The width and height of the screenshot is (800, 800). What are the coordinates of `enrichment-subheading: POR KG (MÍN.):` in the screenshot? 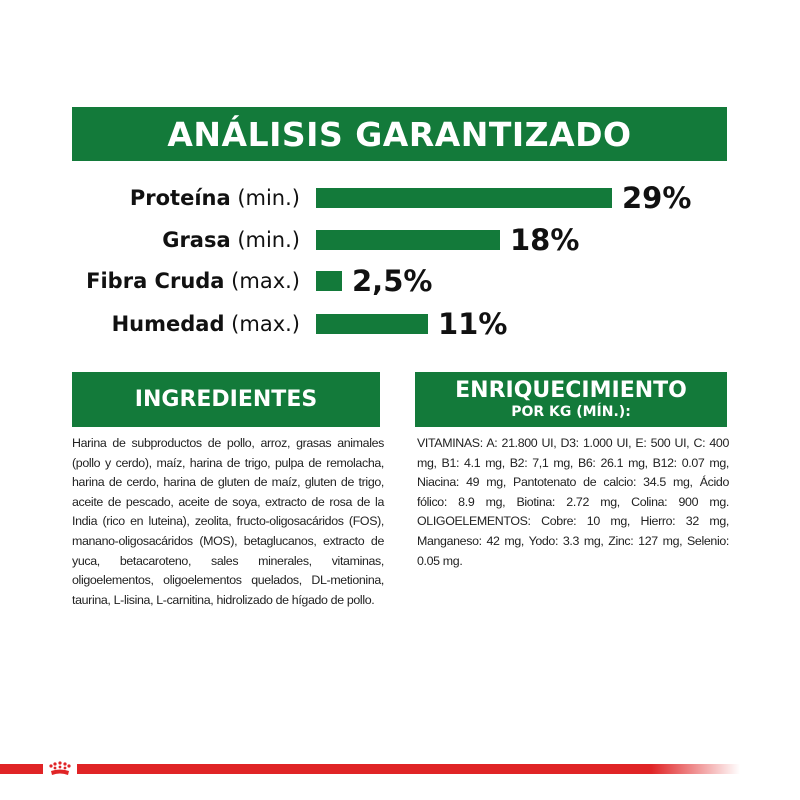 It's located at (571, 411).